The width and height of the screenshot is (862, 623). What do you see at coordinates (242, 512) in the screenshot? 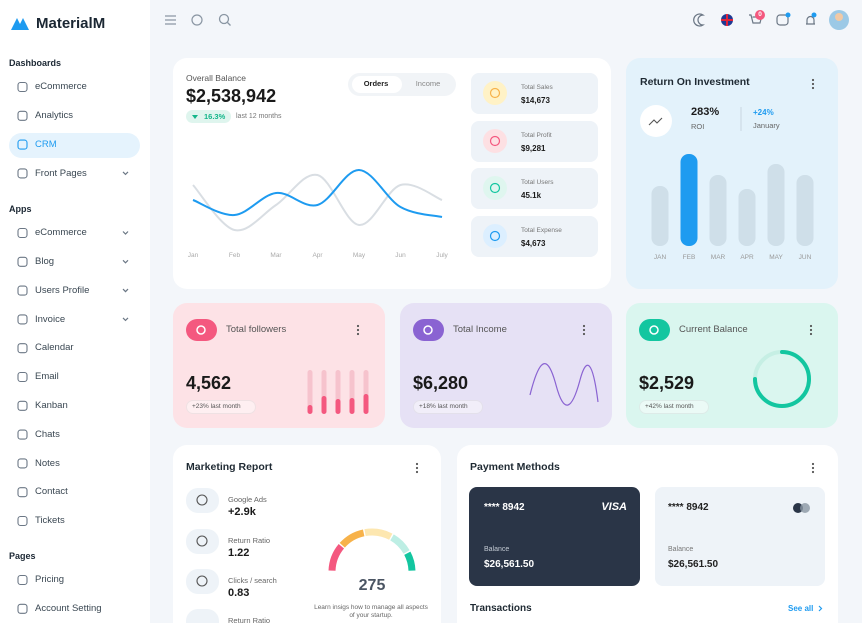
I see `metric-value: +2.9k` at bounding box center [242, 512].